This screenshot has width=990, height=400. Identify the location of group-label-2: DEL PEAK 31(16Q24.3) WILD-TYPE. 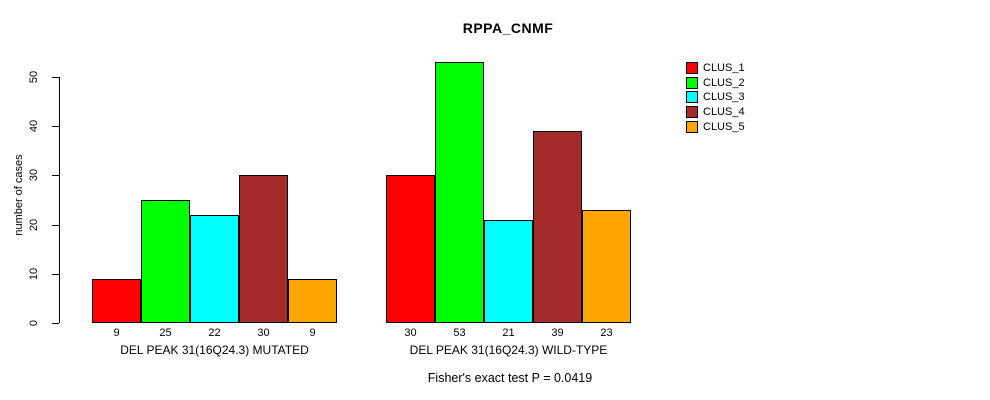
(508, 350).